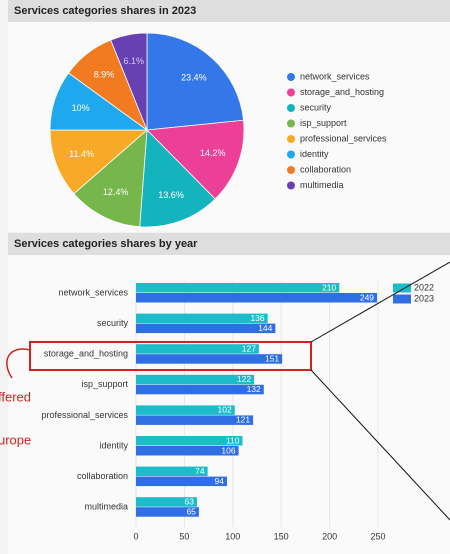 Image resolution: width=450 pixels, height=554 pixels. What do you see at coordinates (104, 74) in the screenshot?
I see `slice-label: 8.9%` at bounding box center [104, 74].